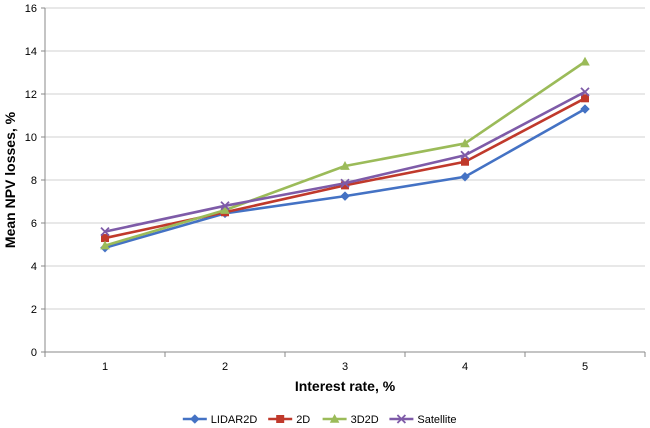 This screenshot has width=650, height=428. What do you see at coordinates (465, 367) in the screenshot?
I see `x-tick-label: 4` at bounding box center [465, 367].